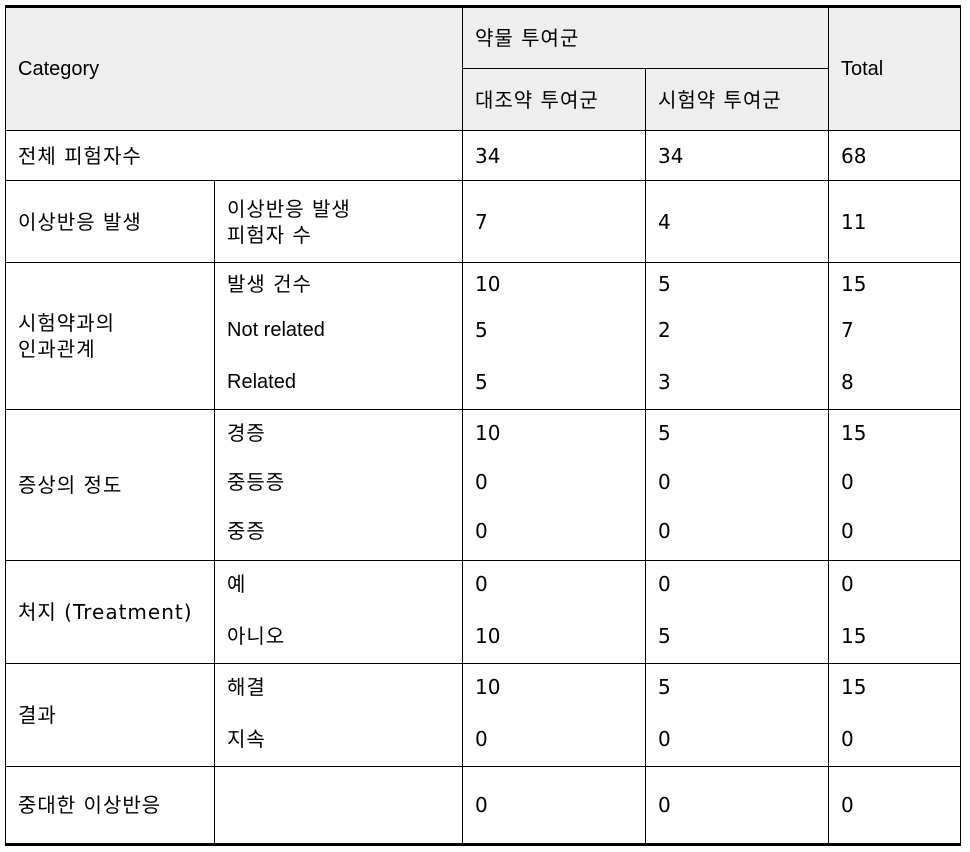  I want to click on causality-line1: 시험약과의, so click(66, 323).